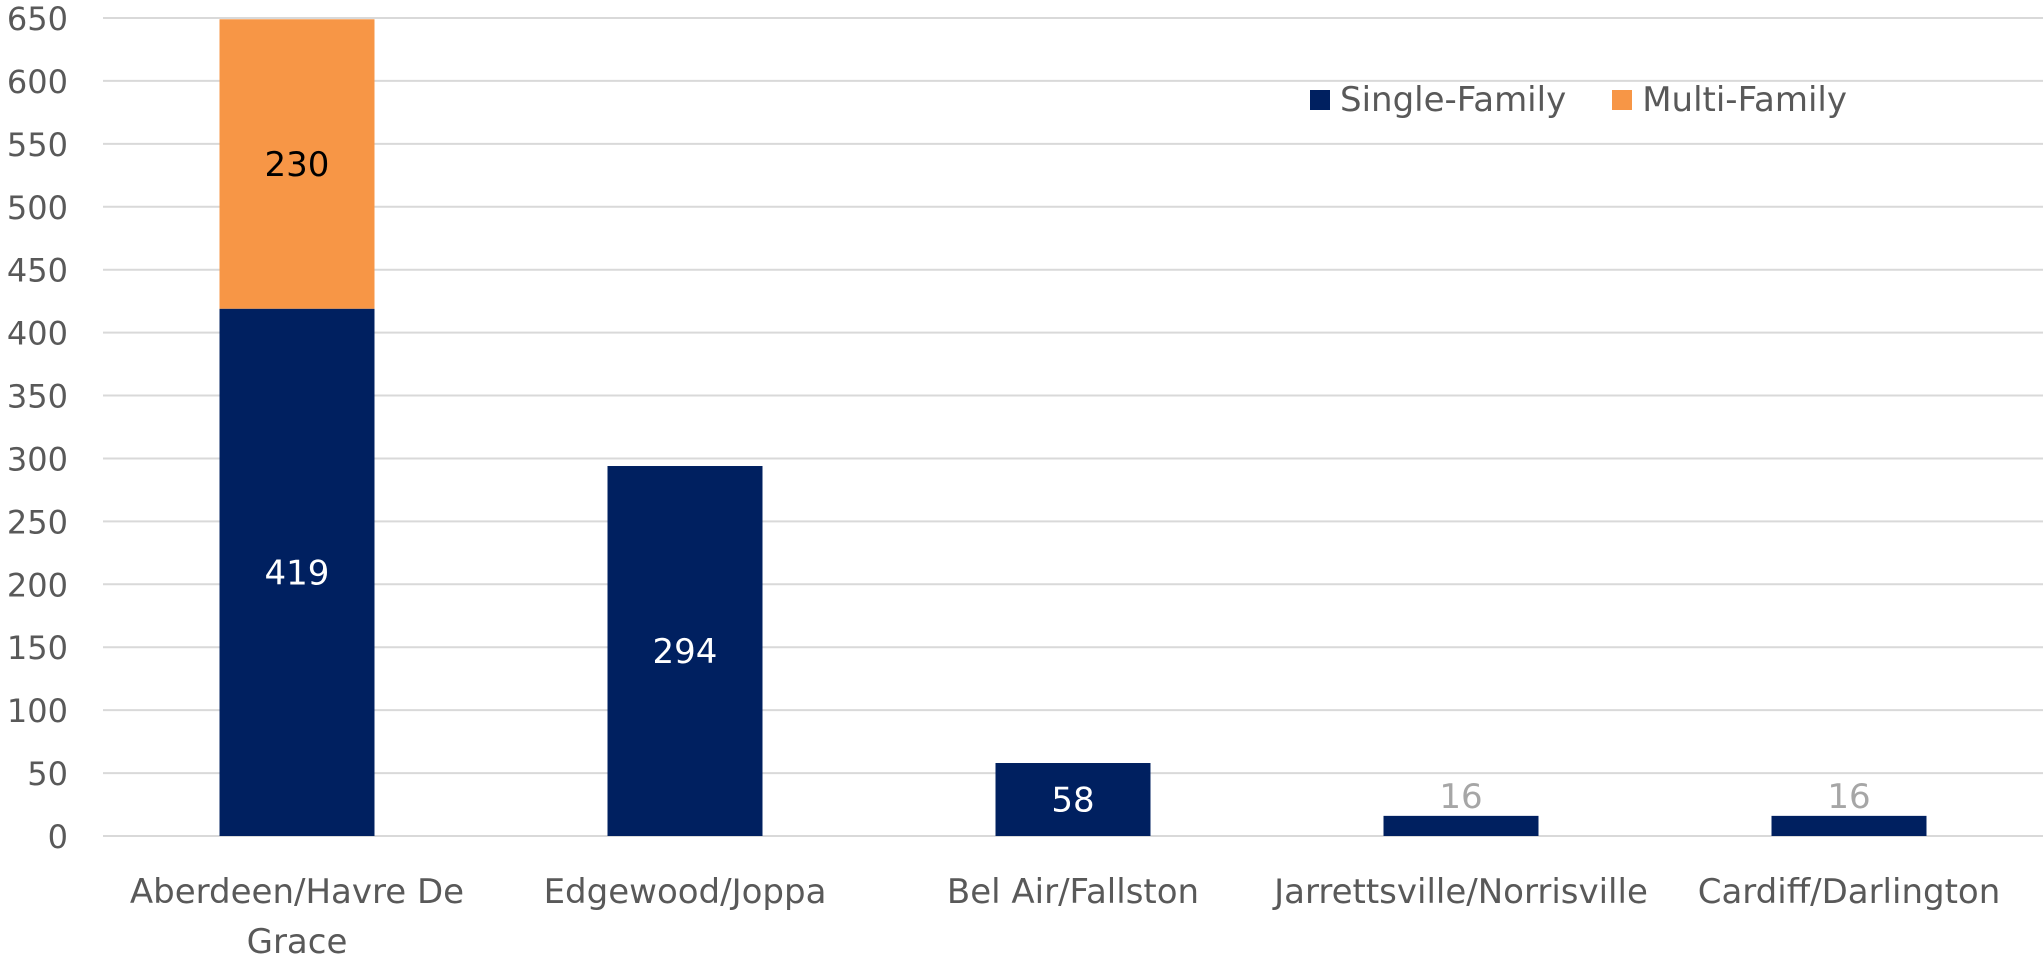 The image size is (2043, 961). What do you see at coordinates (37, 585) in the screenshot?
I see `y-tick-label: 200` at bounding box center [37, 585].